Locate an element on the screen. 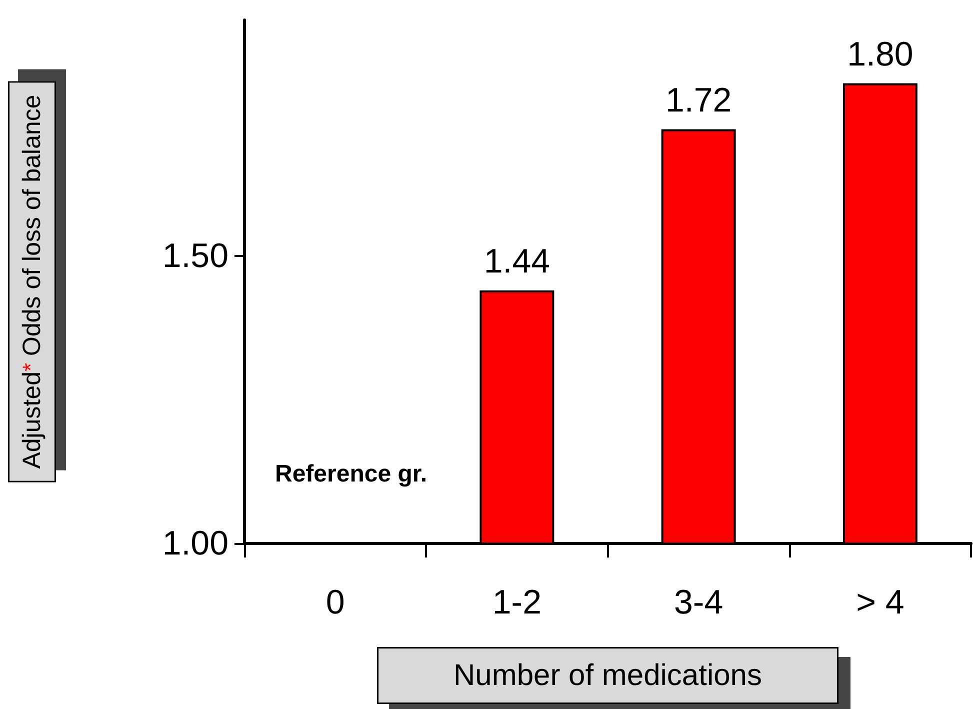  y-axis-title: Adjusted* Odds of loss of balance is located at coordinates (32, 281).